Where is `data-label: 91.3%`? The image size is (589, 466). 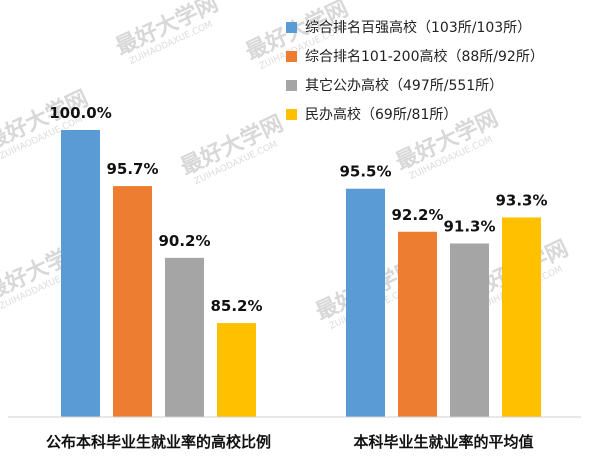 data-label: 91.3% is located at coordinates (469, 226).